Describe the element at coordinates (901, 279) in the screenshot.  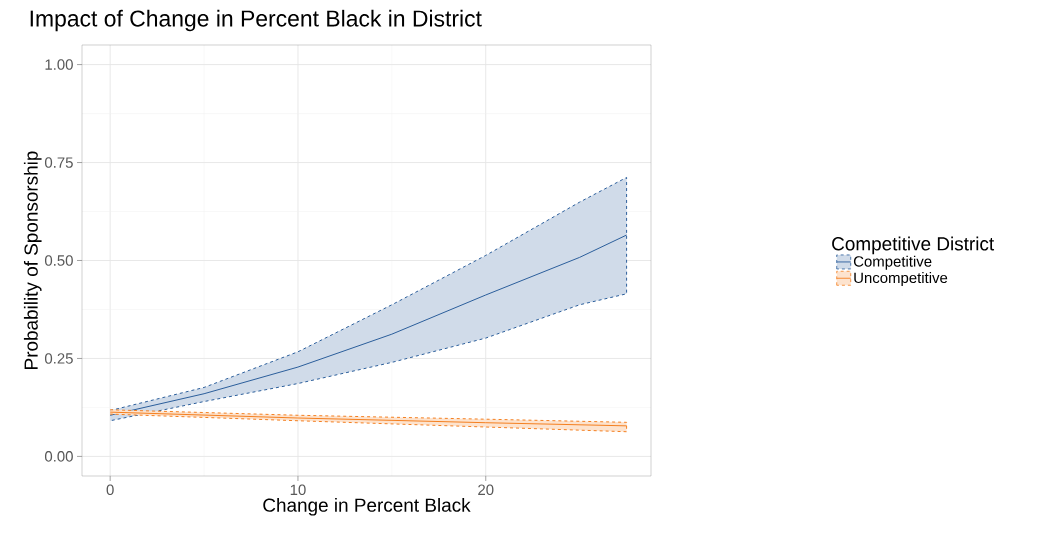
I see `legend-label: Uncompetitive` at that location.